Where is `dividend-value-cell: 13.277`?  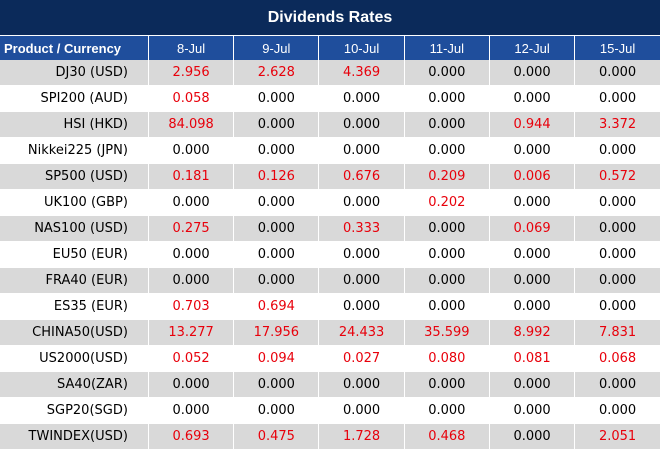
dividend-value-cell: 13.277 is located at coordinates (191, 332).